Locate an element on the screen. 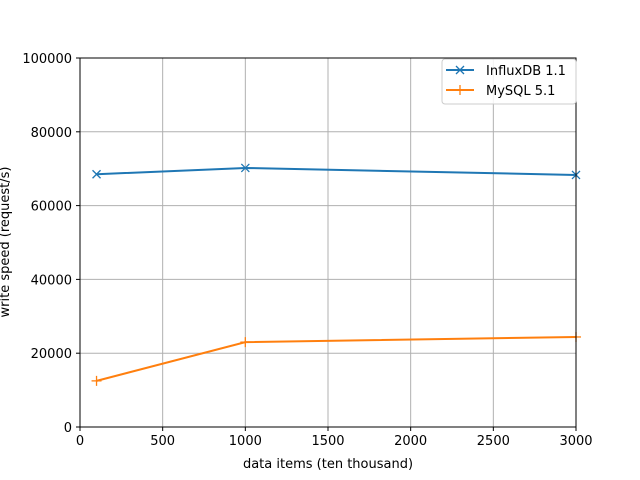 The width and height of the screenshot is (640, 480). x-tick-label: 2000 is located at coordinates (410, 441).